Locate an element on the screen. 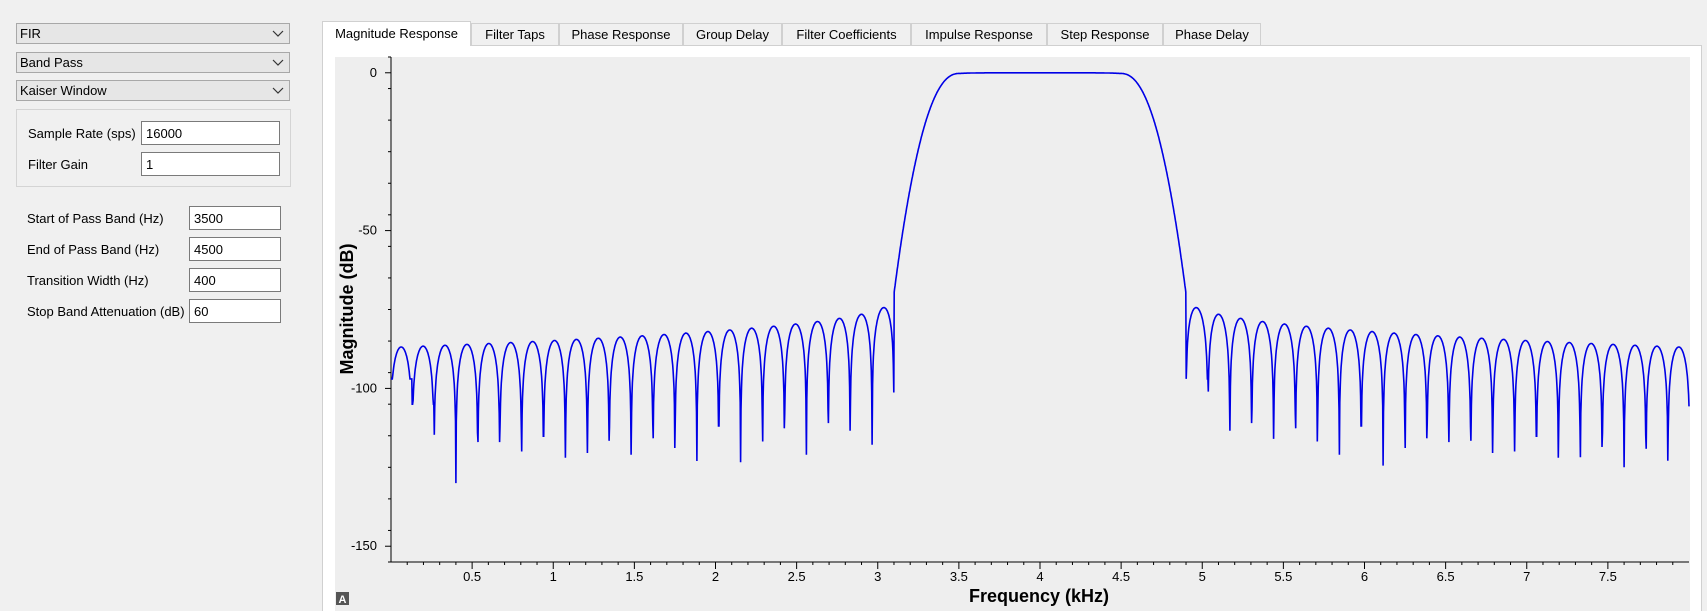 The height and width of the screenshot is (611, 1707). x-axis-label: Frequency (kHz) is located at coordinates (1039, 596).